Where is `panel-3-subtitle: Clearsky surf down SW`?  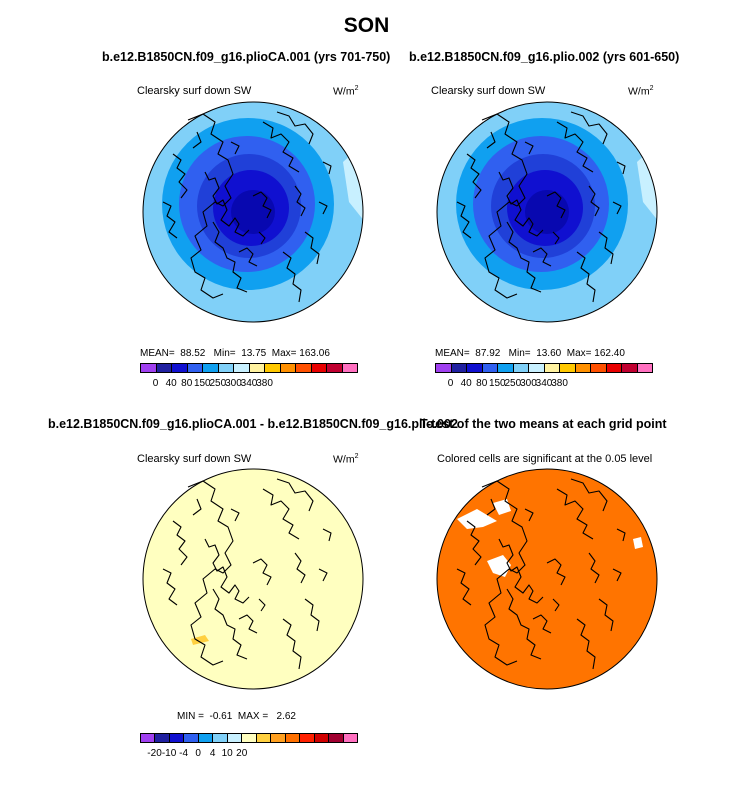 panel-3-subtitle: Clearsky surf down SW is located at coordinates (194, 459).